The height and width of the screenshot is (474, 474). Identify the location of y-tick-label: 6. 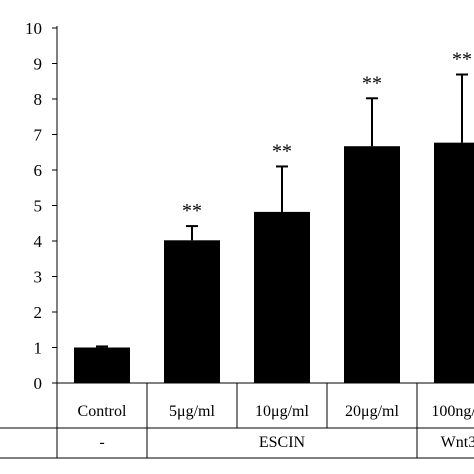
(38, 170).